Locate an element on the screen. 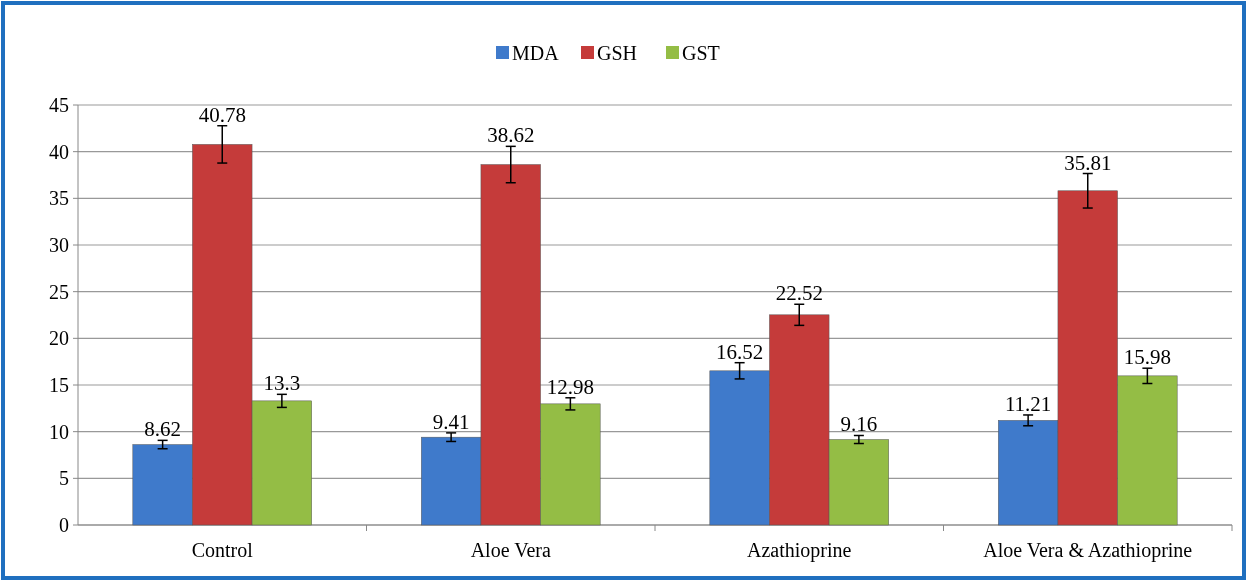 The height and width of the screenshot is (581, 1247). y-tick-label: 20 is located at coordinates (59, 338).